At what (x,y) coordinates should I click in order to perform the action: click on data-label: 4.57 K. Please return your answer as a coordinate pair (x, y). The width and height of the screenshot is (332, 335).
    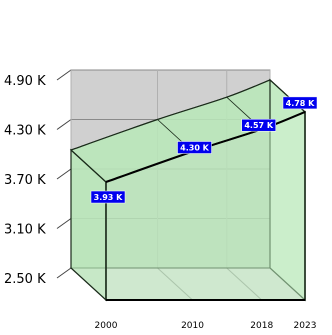
    Looking at the image, I should click on (259, 125).